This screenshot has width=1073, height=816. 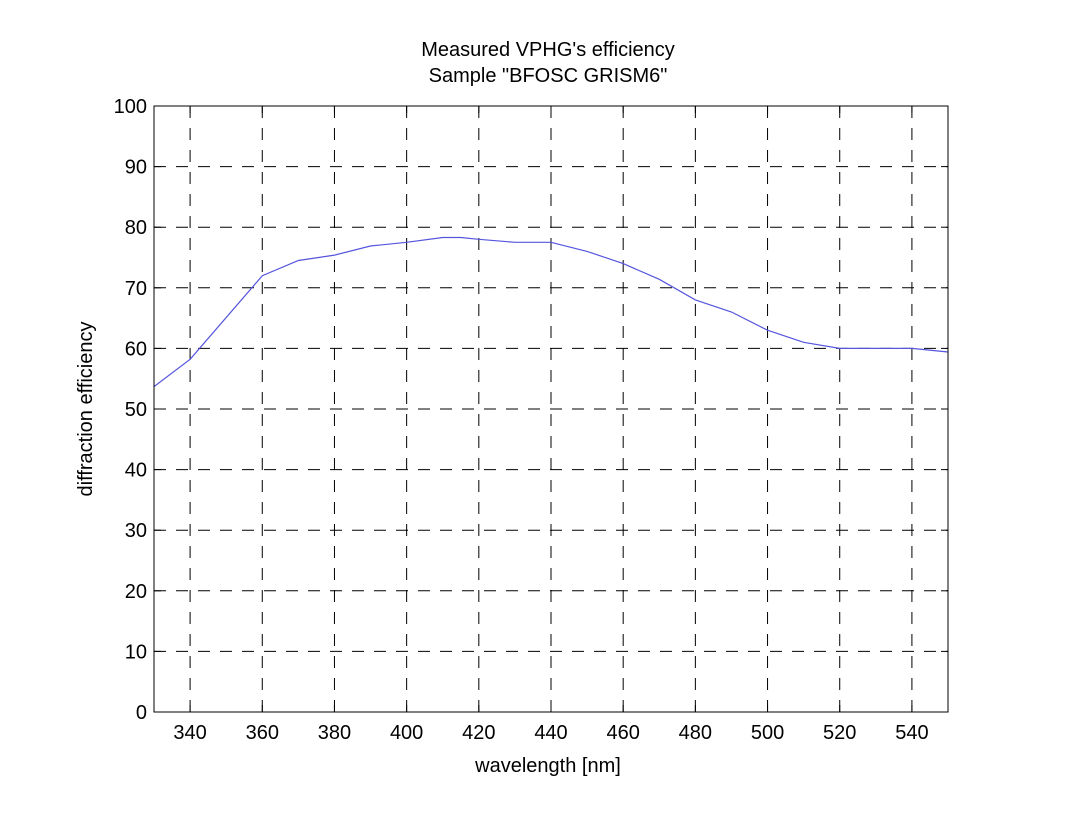 I want to click on y-axis-label: diffraction efficiency, so click(x=86, y=409).